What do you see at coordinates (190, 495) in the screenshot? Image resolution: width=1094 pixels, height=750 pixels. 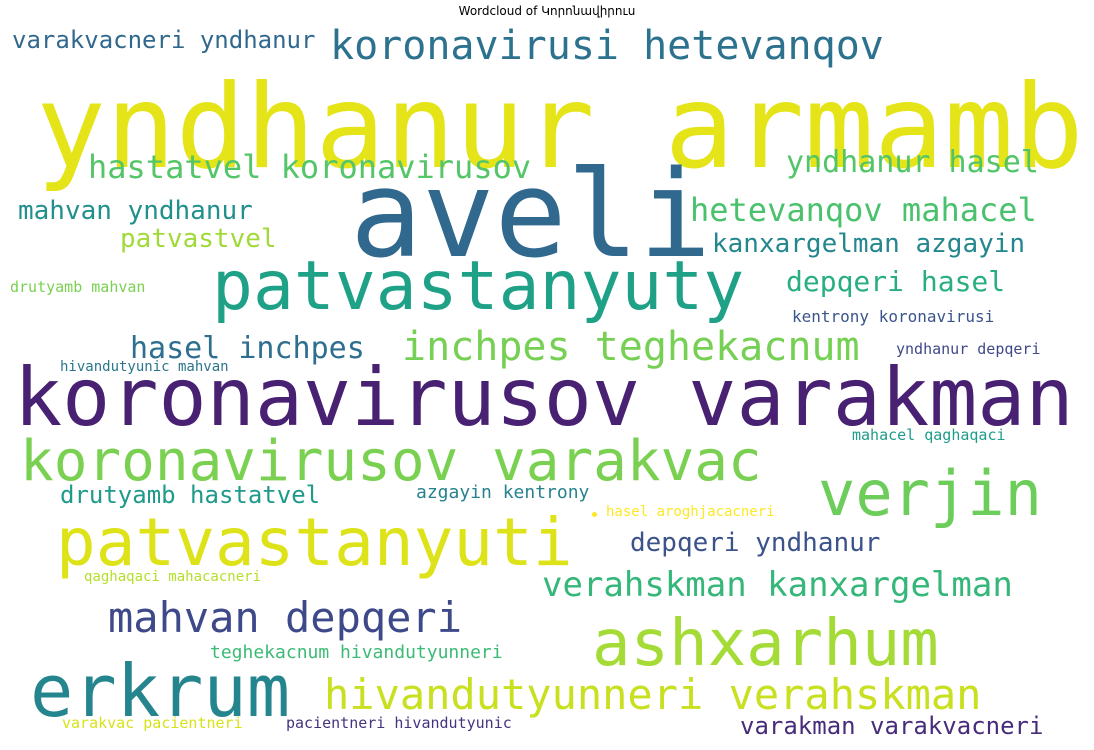 I see `word-cloud-term: drutyamb hastatvel` at bounding box center [190, 495].